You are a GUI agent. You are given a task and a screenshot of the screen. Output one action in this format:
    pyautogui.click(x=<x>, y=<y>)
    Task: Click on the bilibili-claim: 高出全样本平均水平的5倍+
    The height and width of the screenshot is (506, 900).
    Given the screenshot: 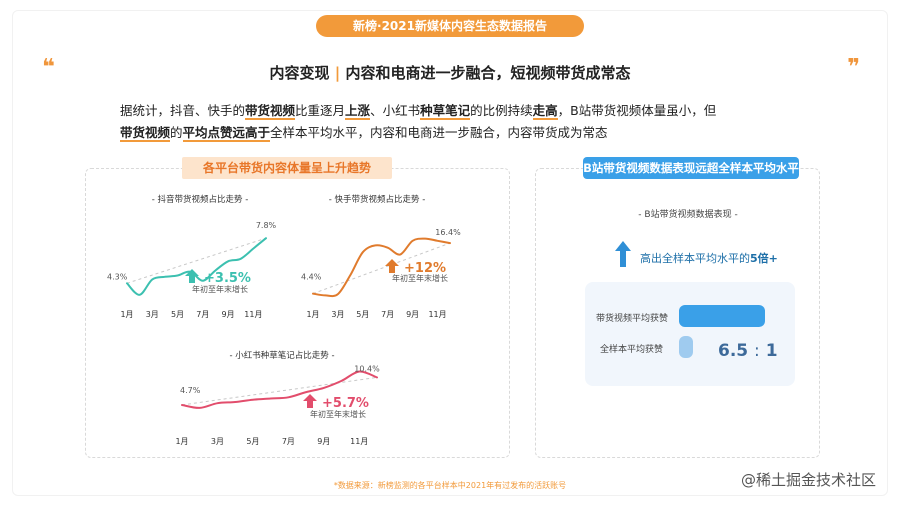 What is the action you would take?
    pyautogui.click(x=709, y=258)
    